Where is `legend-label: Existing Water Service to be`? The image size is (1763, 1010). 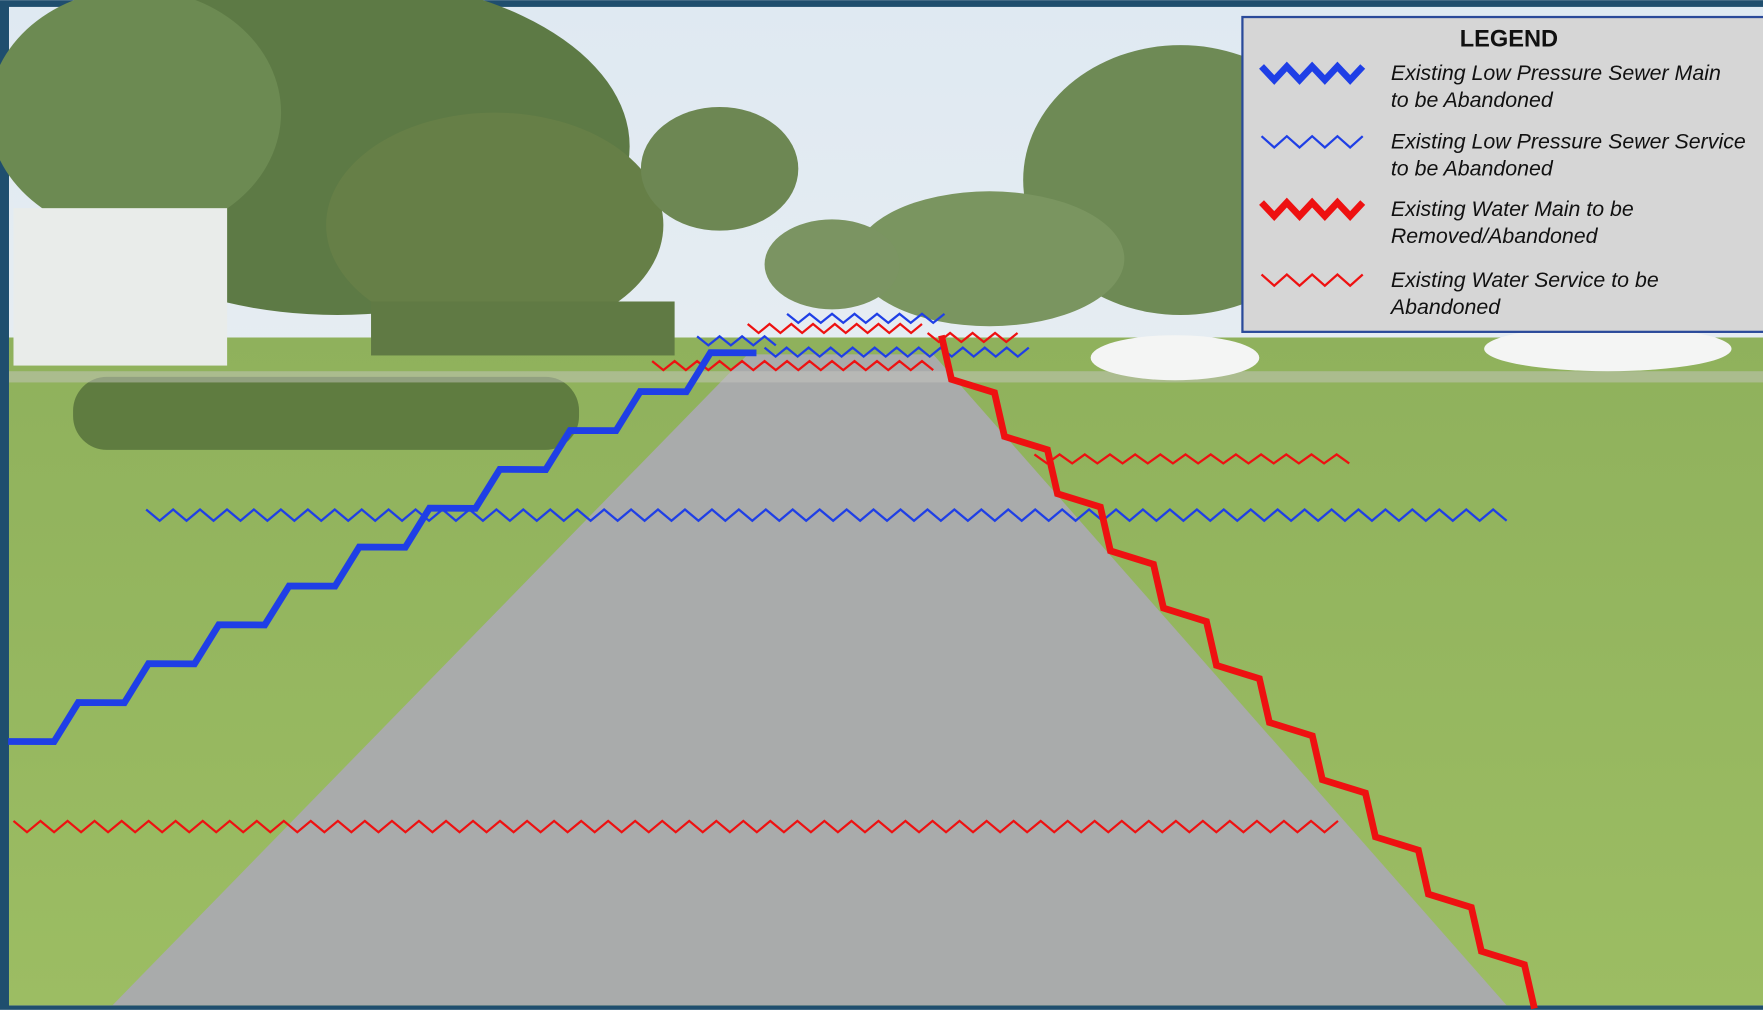 legend-label: Existing Water Service to be is located at coordinates (1525, 280).